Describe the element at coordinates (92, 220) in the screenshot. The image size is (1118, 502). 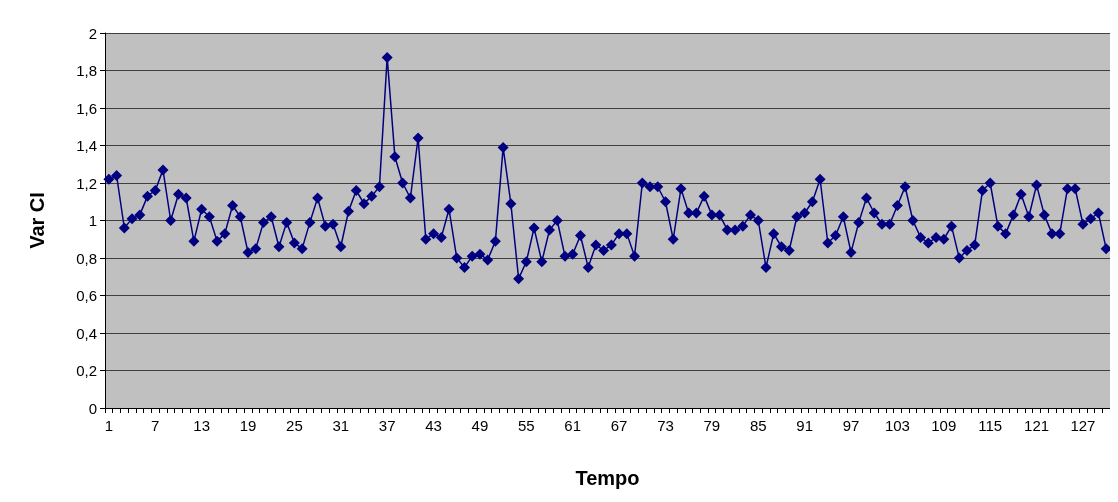
I see `y-tick-label: 1` at that location.